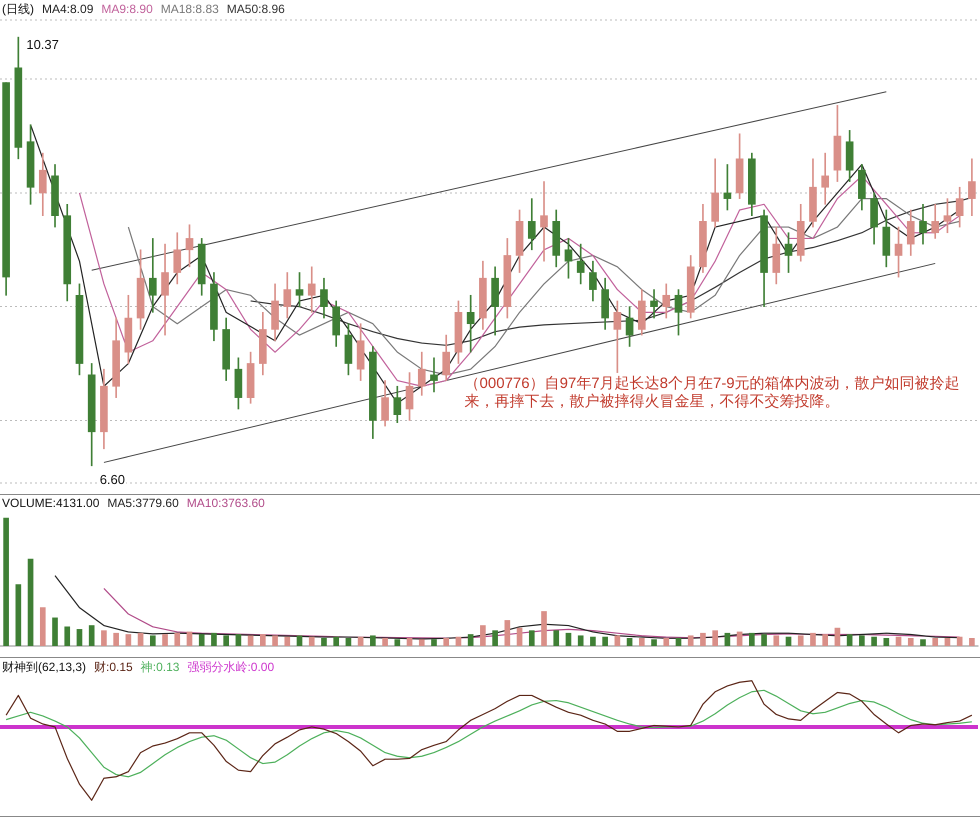 The image size is (980, 818). Describe the element at coordinates (113, 667) in the screenshot. I see `text: 财:0.15` at that location.